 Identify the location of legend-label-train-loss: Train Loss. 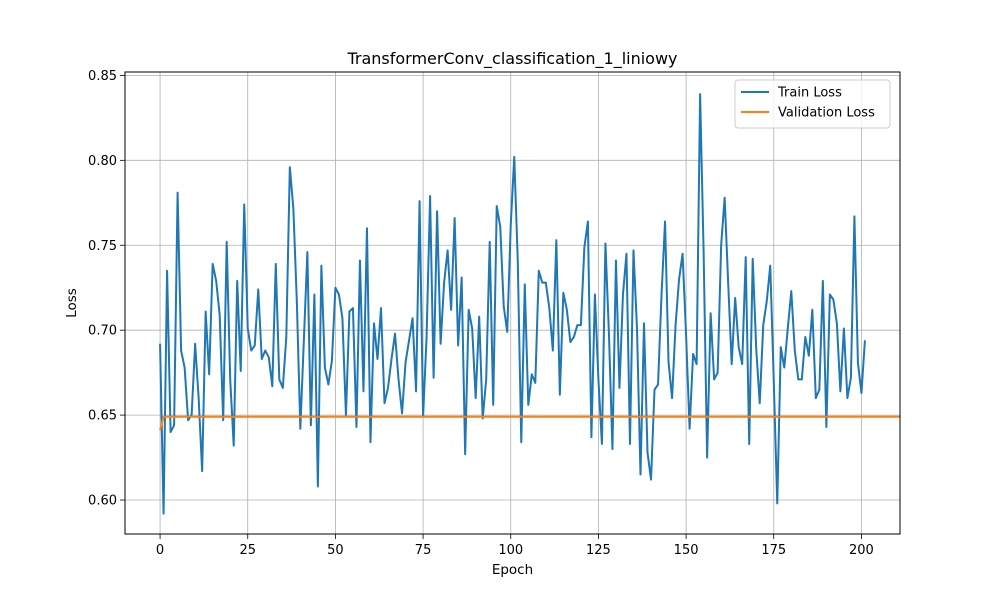
(809, 93).